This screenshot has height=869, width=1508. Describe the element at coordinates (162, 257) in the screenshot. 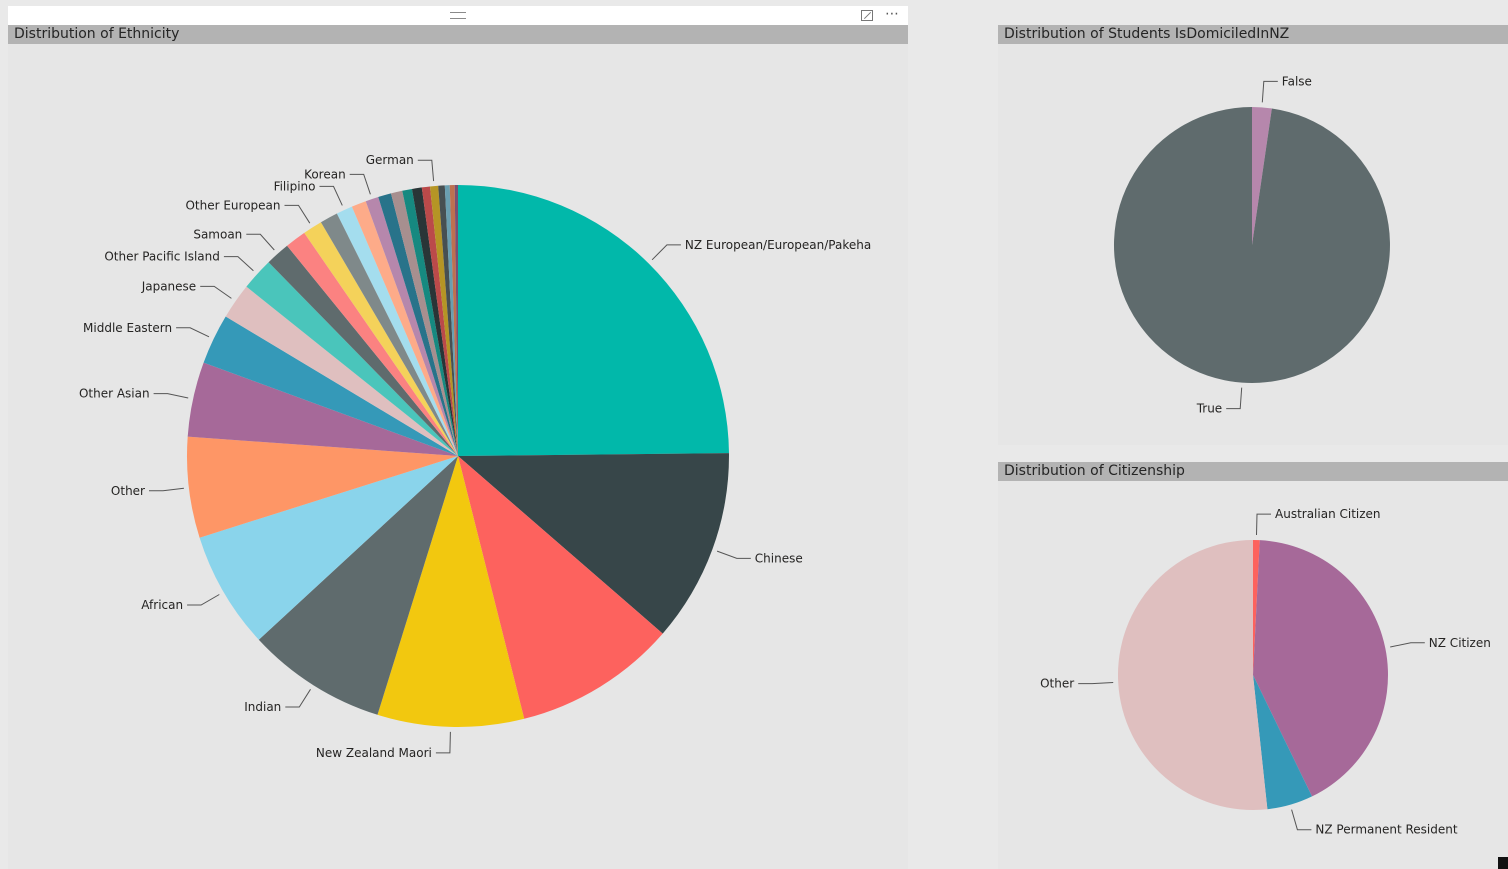

I see `ethnicity-label-other-pacific-island: Other Pacific Island` at that location.